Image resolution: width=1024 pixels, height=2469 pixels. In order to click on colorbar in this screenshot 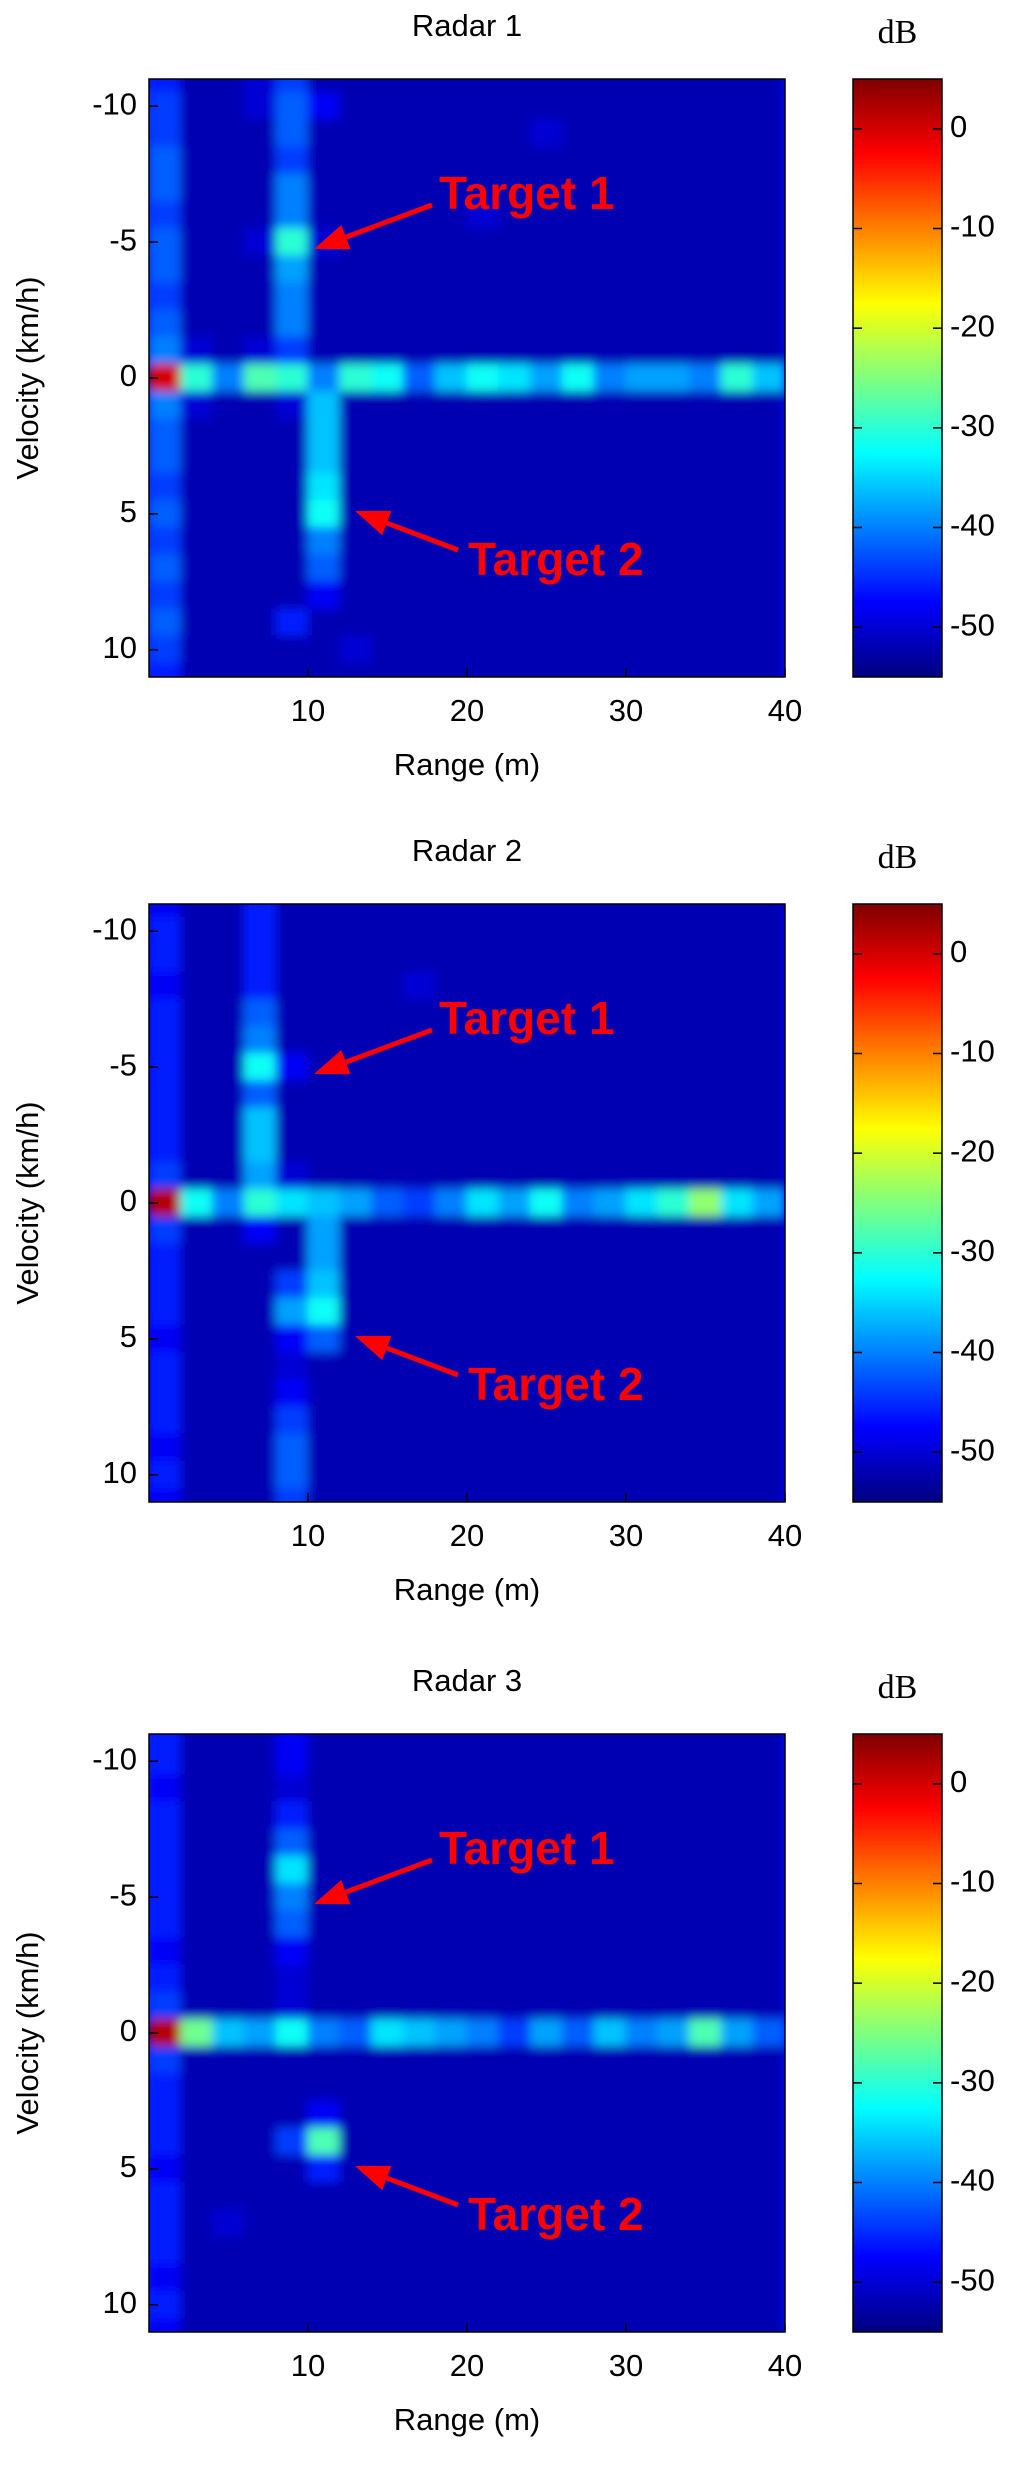, I will do `click(897, 378)`.